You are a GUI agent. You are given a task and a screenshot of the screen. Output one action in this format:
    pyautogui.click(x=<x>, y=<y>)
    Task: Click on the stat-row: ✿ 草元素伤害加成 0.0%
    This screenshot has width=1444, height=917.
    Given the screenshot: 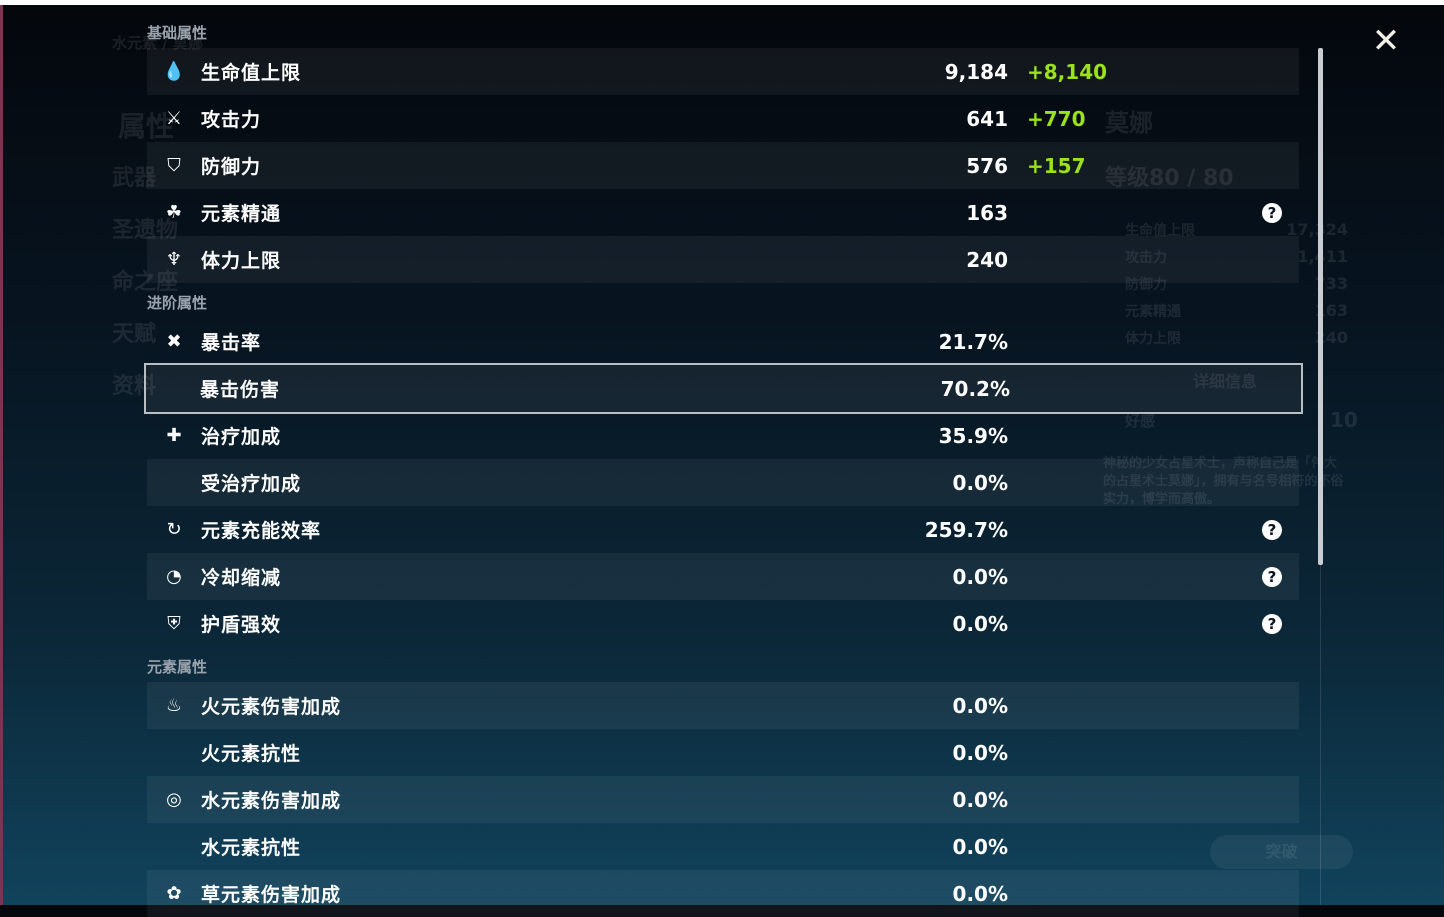 What is the action you would take?
    pyautogui.click(x=723, y=893)
    